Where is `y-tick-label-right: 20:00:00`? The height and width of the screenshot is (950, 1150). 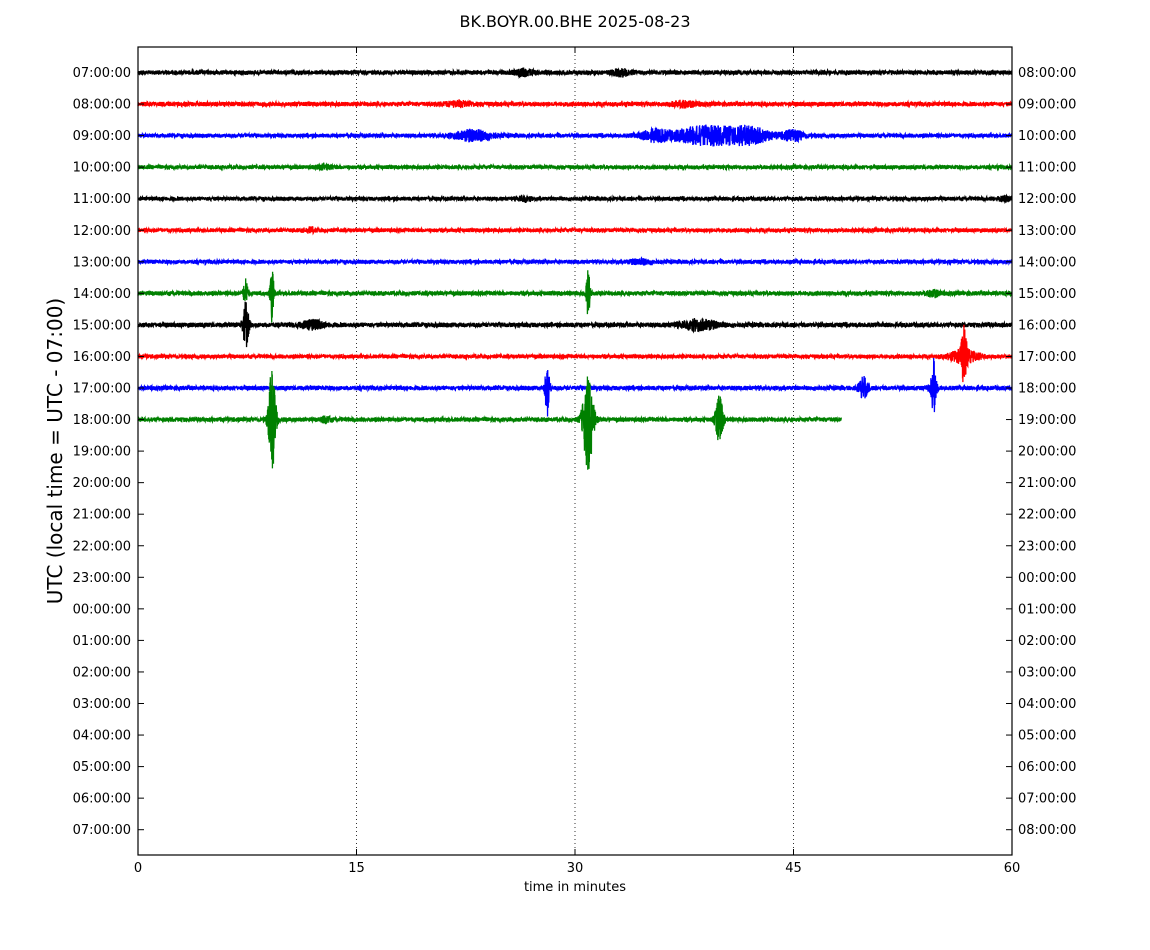
y-tick-label-right: 20:00:00 is located at coordinates (1047, 452).